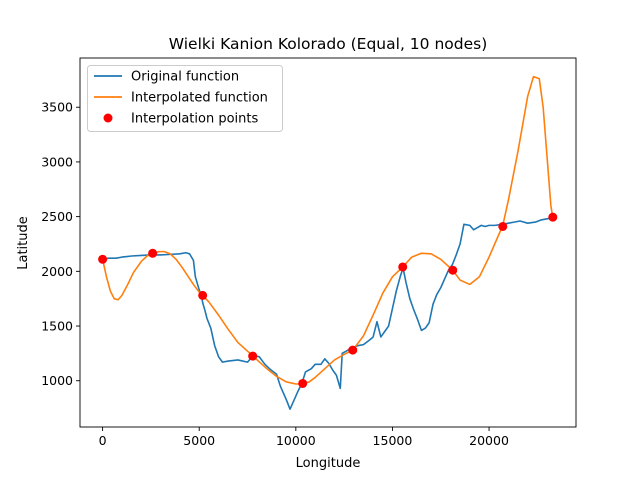 This screenshot has width=640, height=480. I want to click on y-axis-title: Latitude, so click(23, 243).